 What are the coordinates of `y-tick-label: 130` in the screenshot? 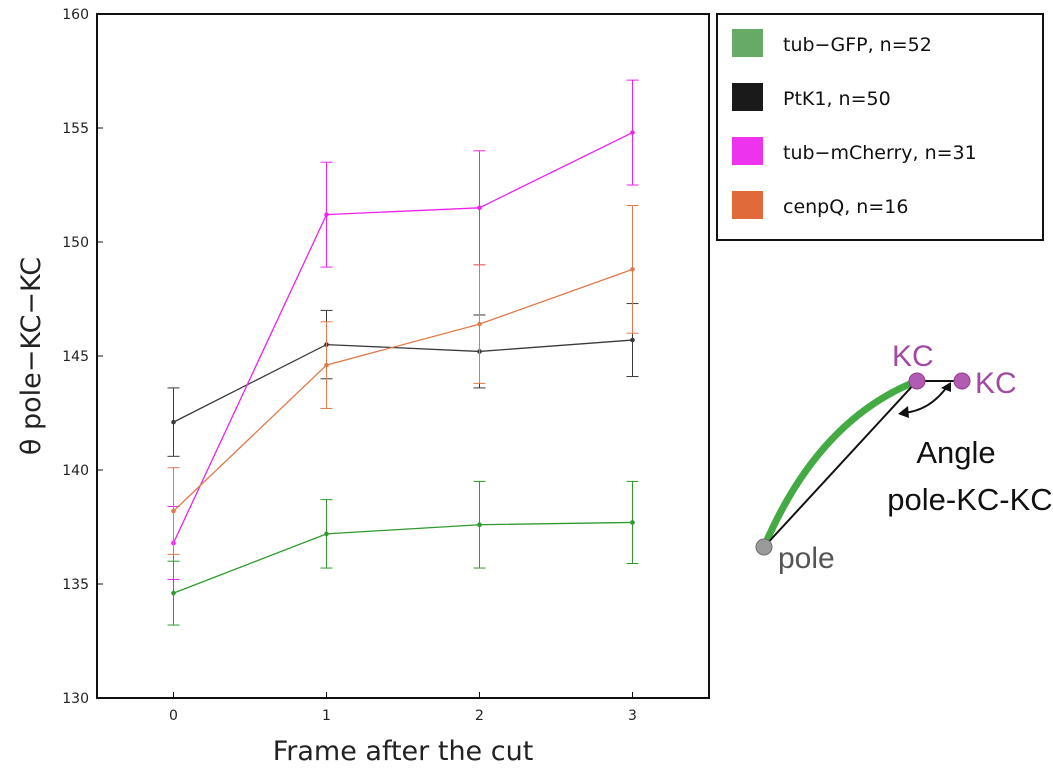 It's located at (75, 699).